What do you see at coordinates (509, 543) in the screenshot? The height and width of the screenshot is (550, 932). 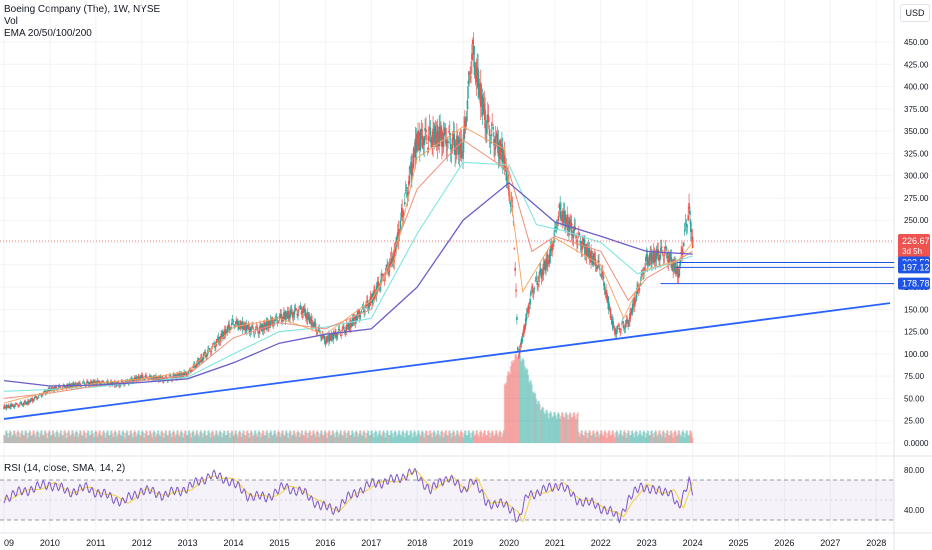 I see `time-axis-label: 2020` at bounding box center [509, 543].